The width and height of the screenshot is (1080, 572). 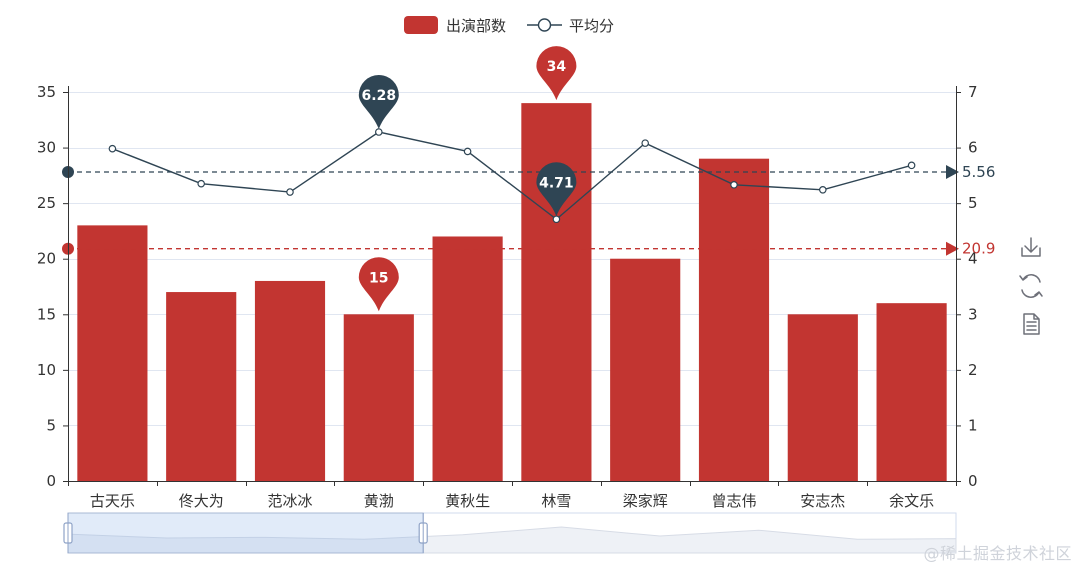 I want to click on y-left-tick-label: 5, so click(x=51, y=425).